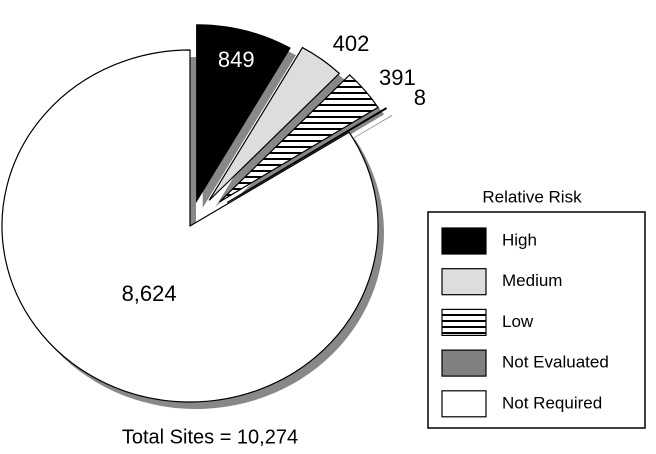  I want to click on legend: High Medium Low Not Evaluated Not Required, so click(525, 322).